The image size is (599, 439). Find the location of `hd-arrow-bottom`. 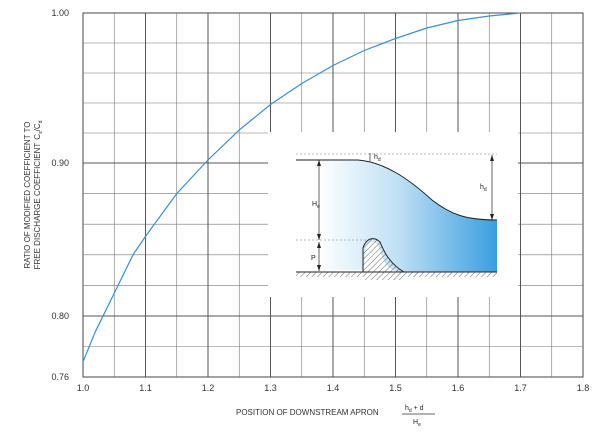

hd-arrow-bottom is located at coordinates (492, 217).